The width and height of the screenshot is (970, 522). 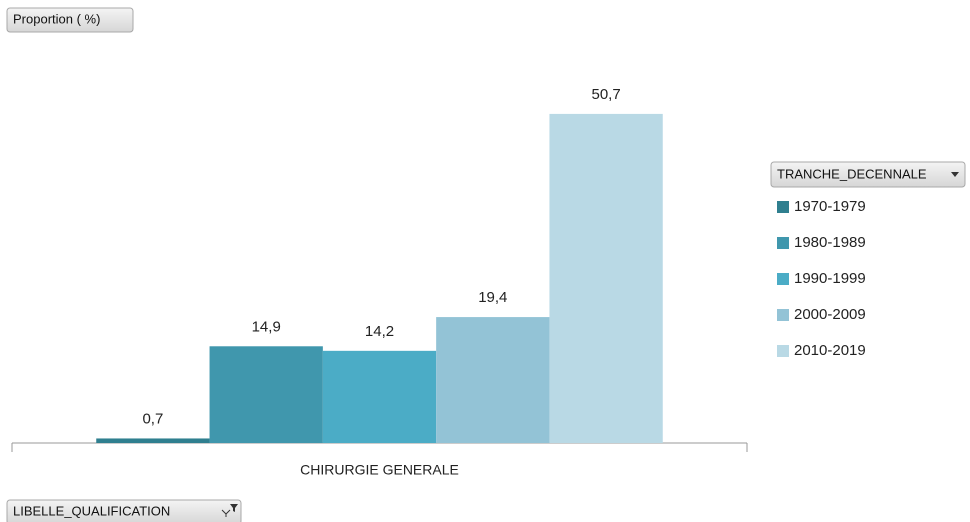 What do you see at coordinates (492, 297) in the screenshot?
I see `data-label: 19,4` at bounding box center [492, 297].